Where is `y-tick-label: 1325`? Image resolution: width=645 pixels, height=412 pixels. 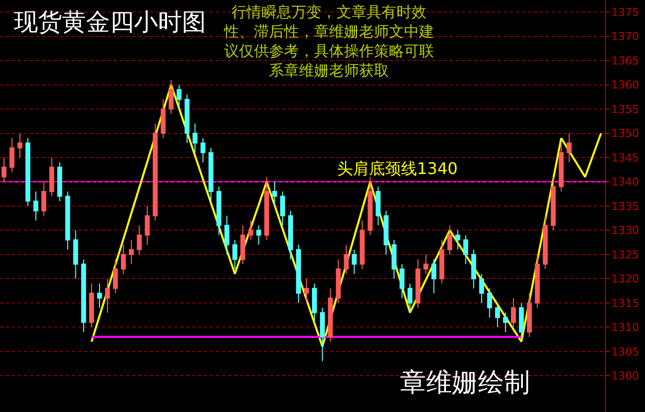
y-tick-label: 1325 is located at coordinates (625, 255).